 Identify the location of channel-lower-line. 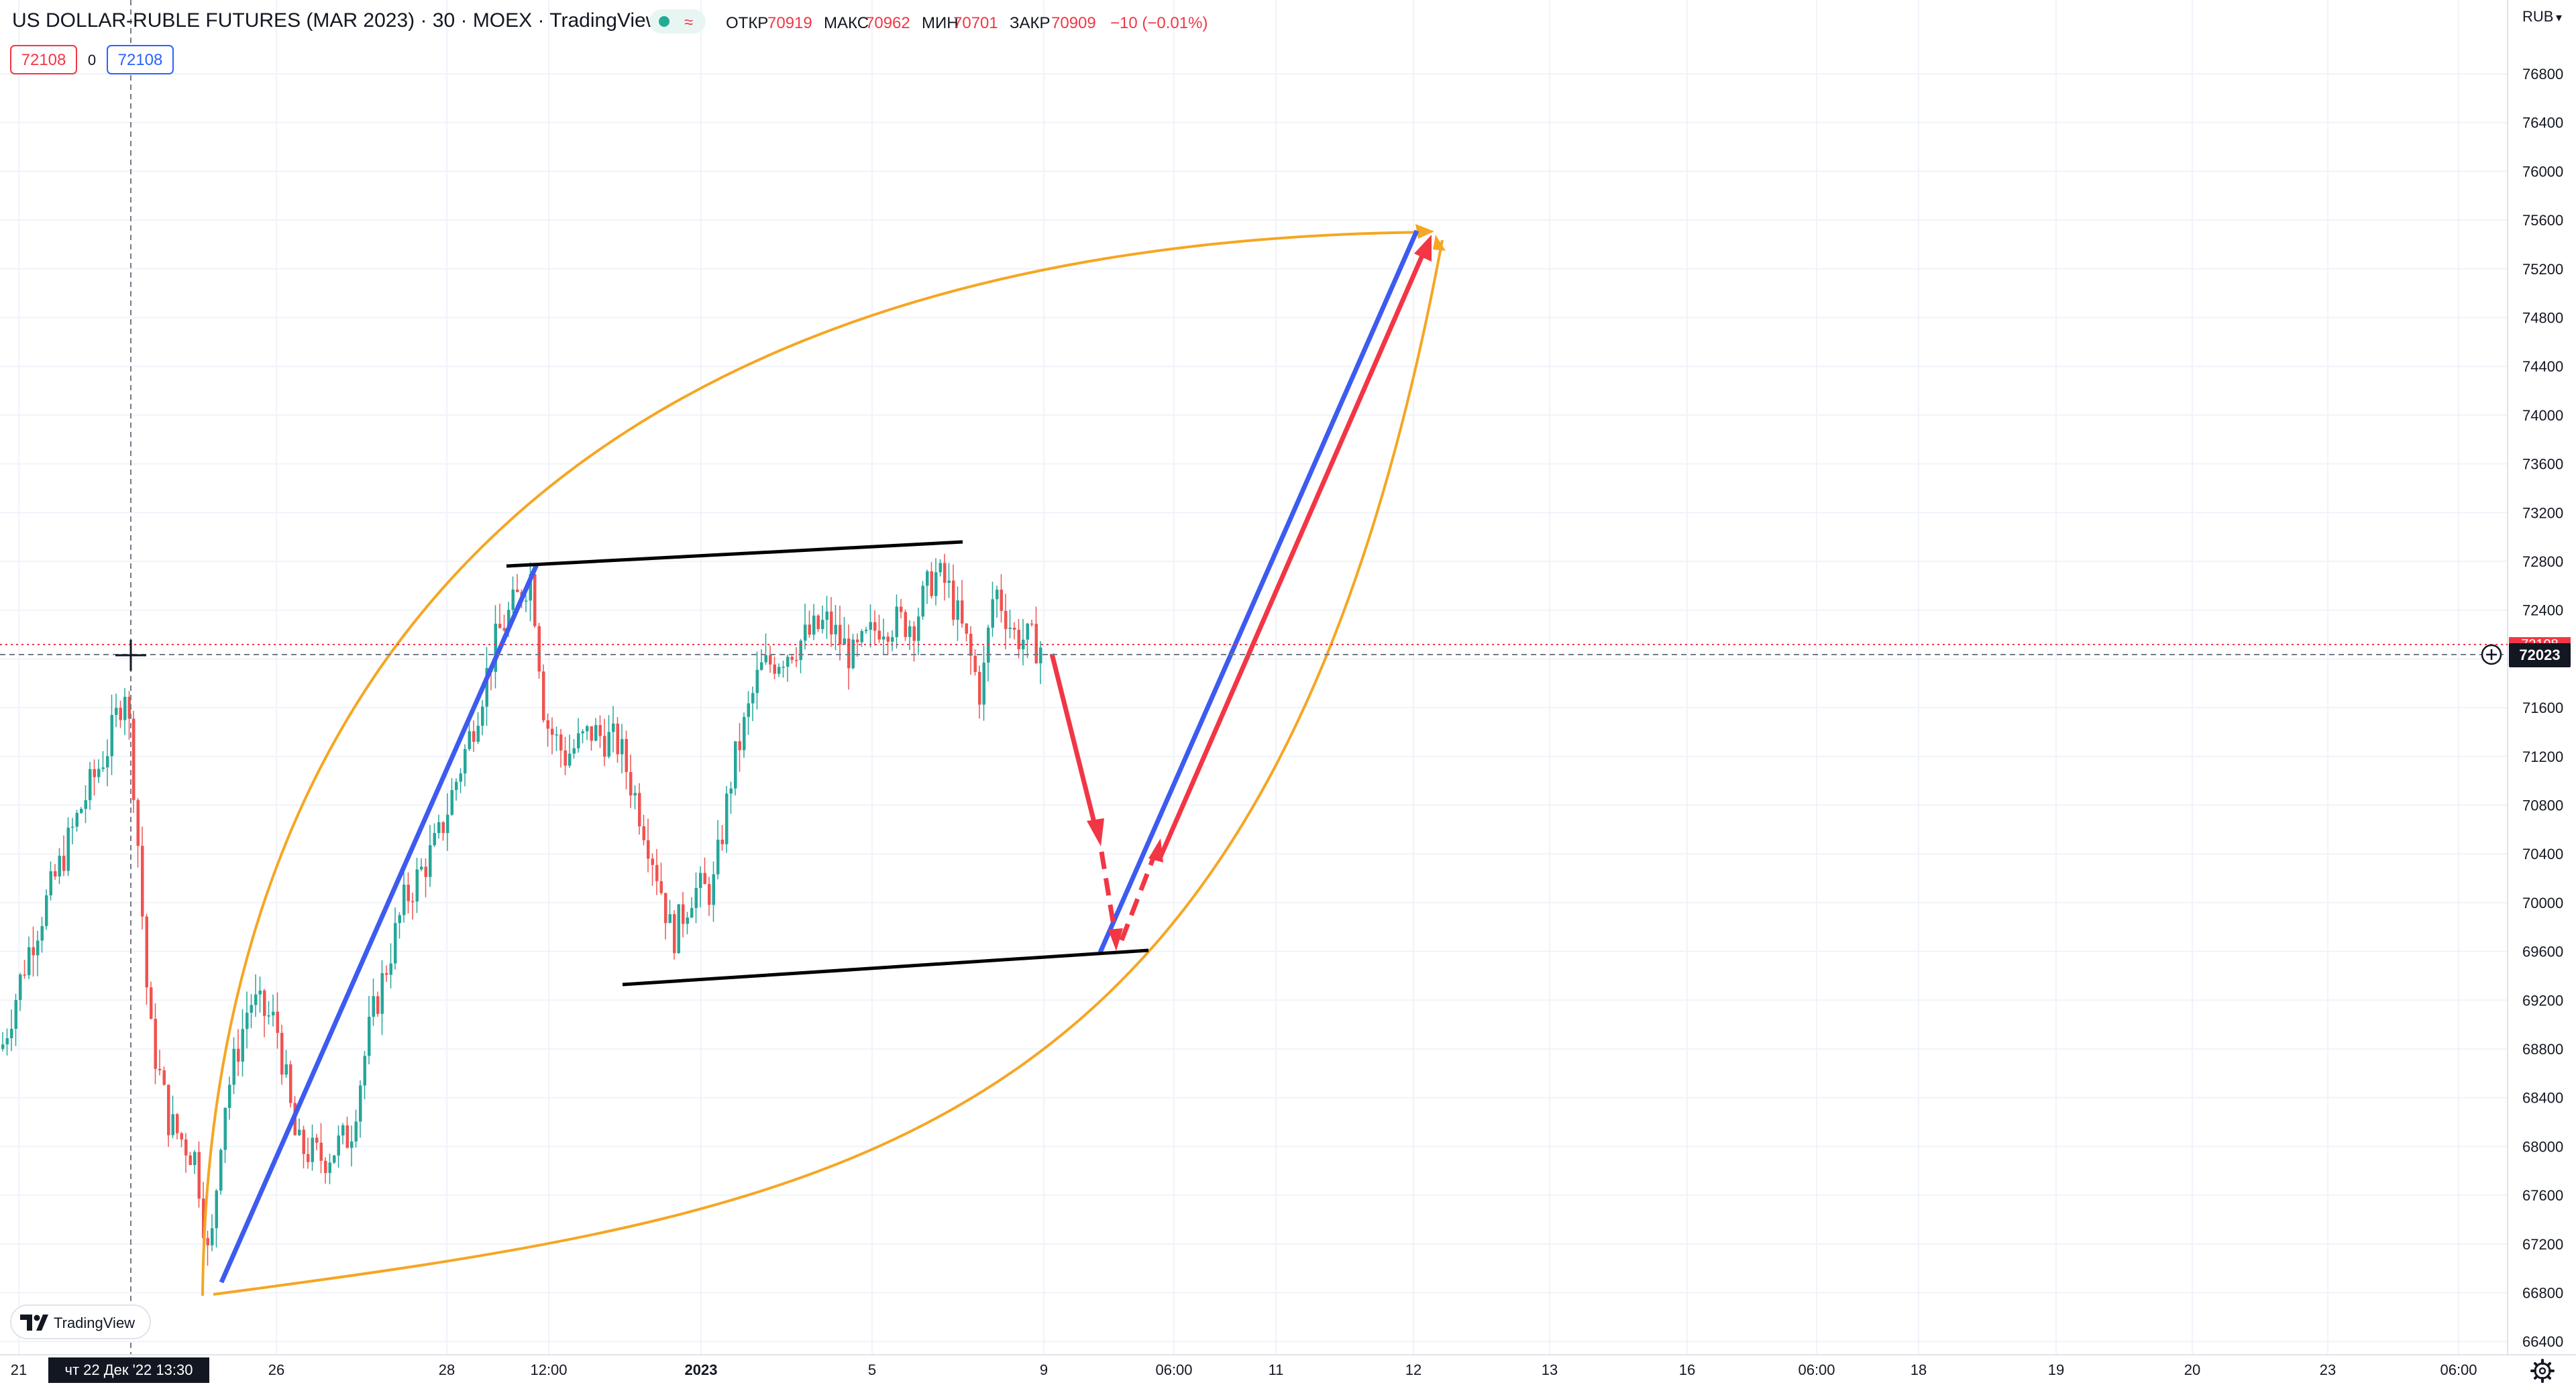
(885, 967).